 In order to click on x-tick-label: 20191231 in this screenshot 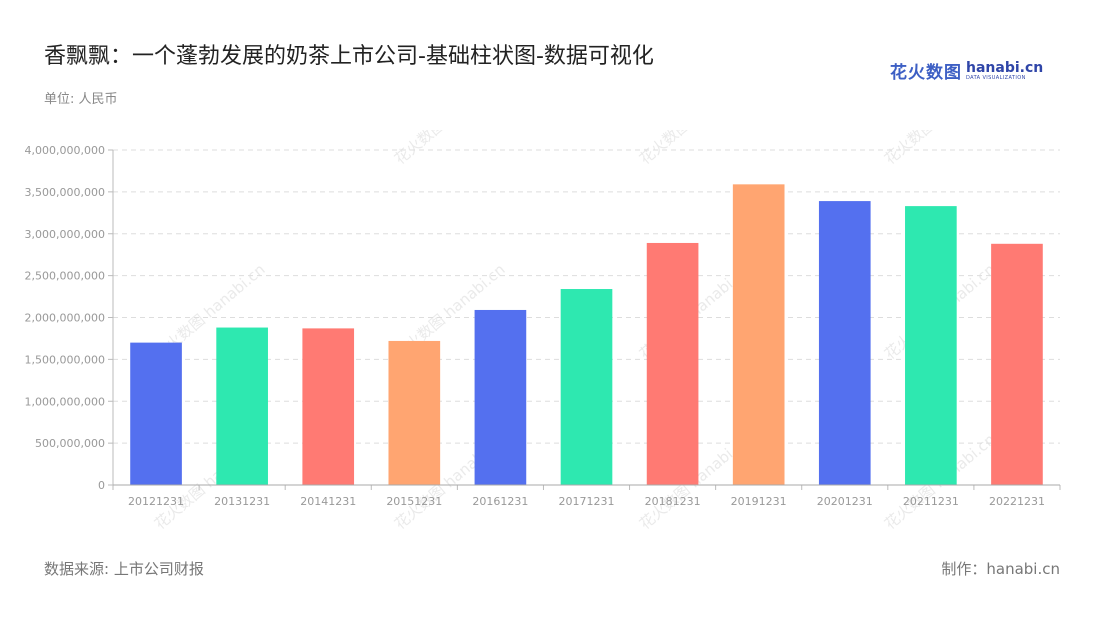, I will do `click(759, 501)`.